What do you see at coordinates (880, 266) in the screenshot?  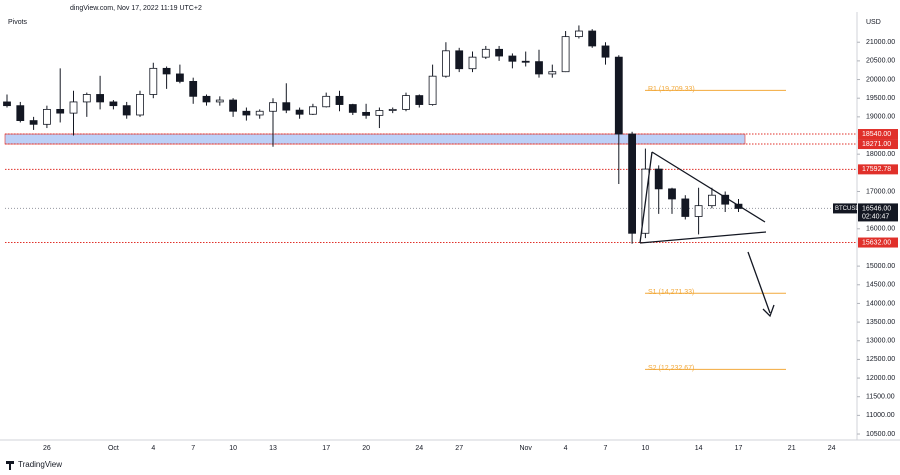 I see `y-tick-label: 15000.00` at bounding box center [880, 266].